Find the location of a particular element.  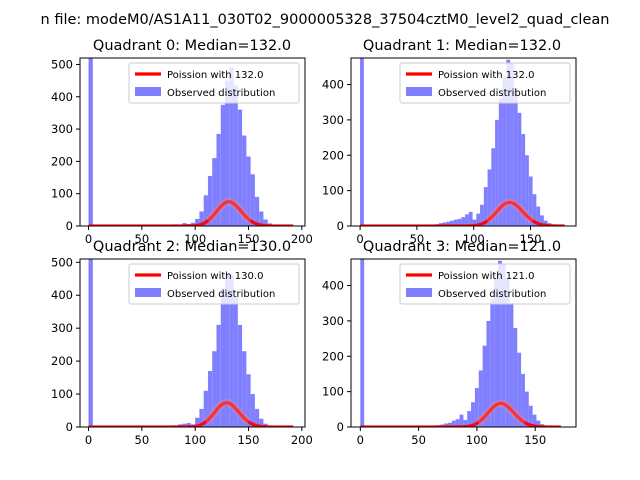

quadrant-3-xtick-label: 100 is located at coordinates (477, 440).